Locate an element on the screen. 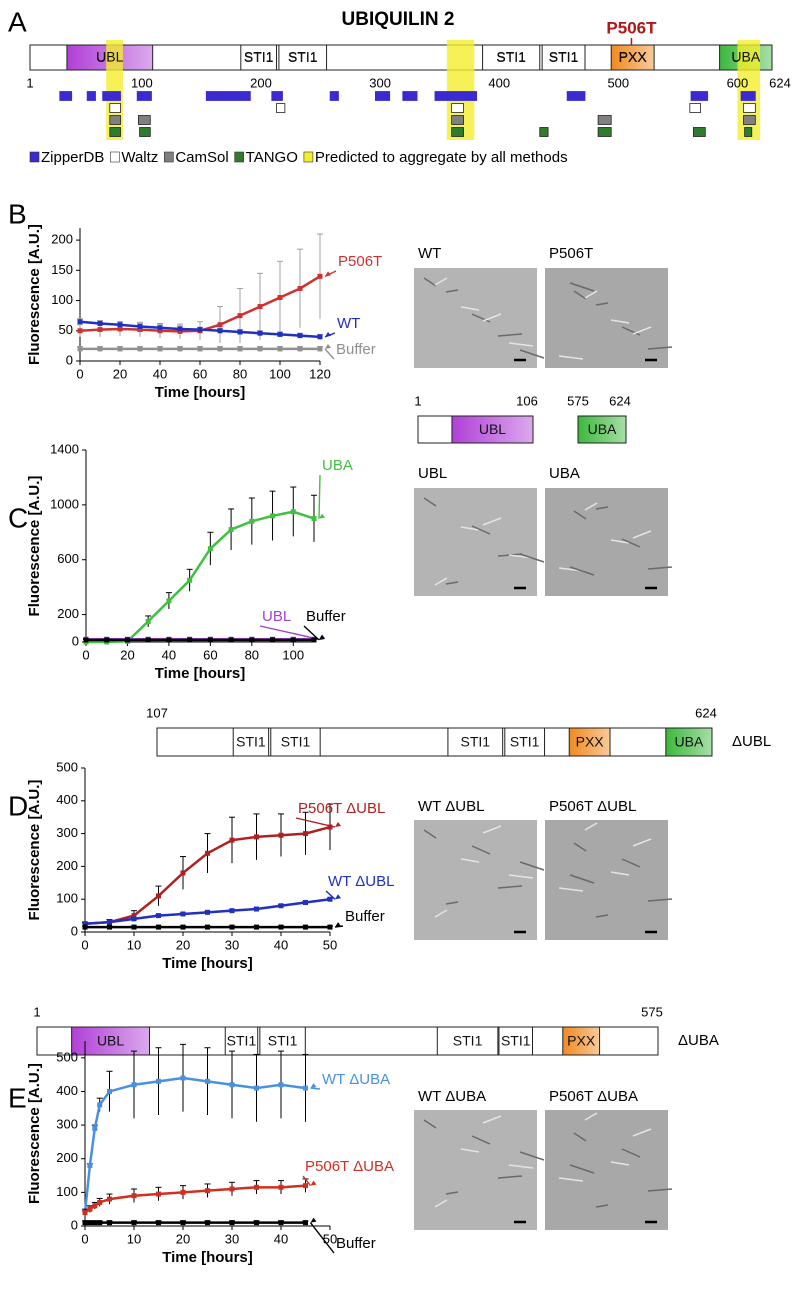 This screenshot has height=1299, width=796. residue-tick: 400 is located at coordinates (499, 82).